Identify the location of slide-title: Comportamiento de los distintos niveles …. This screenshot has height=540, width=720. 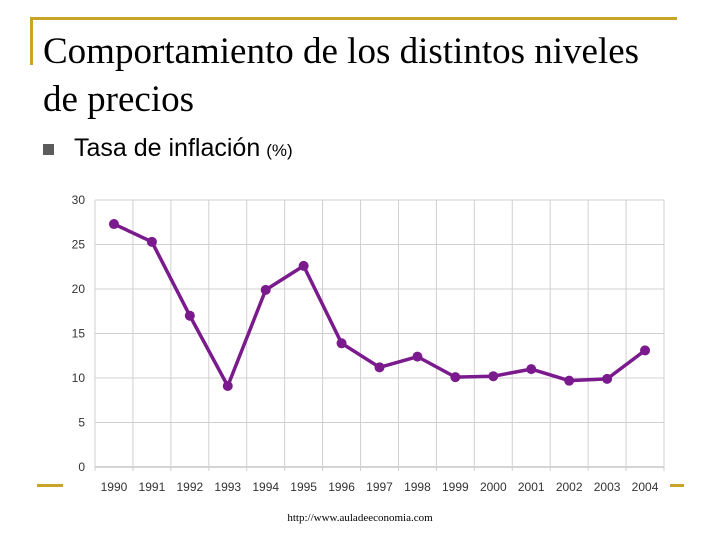
(341, 75).